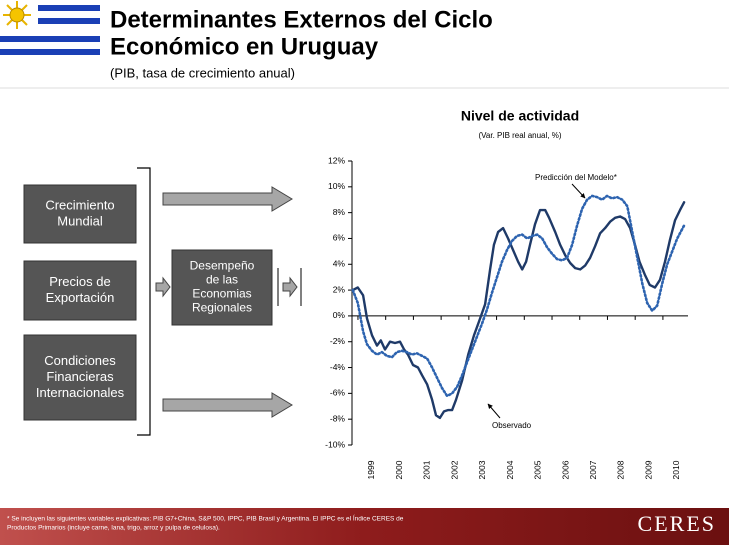  What do you see at coordinates (538, 469) in the screenshot?
I see `x-tick-label: 2005` at bounding box center [538, 469].